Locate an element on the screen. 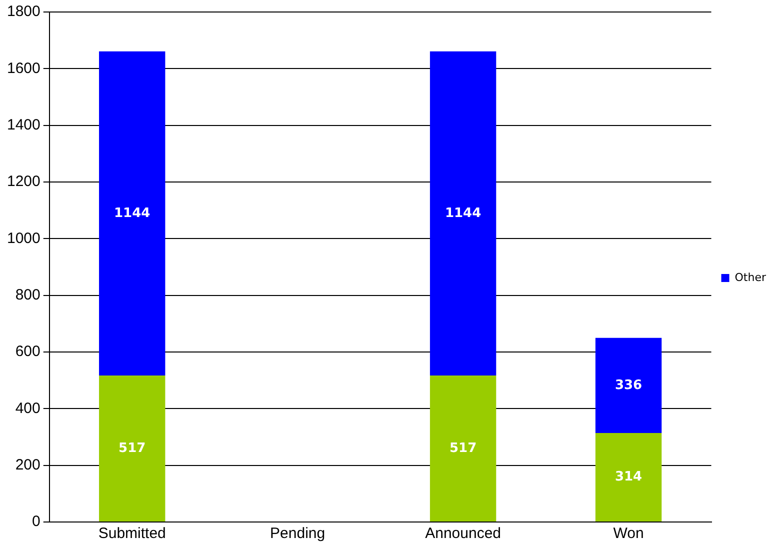 The width and height of the screenshot is (784, 546). data-label: 336 is located at coordinates (628, 385).